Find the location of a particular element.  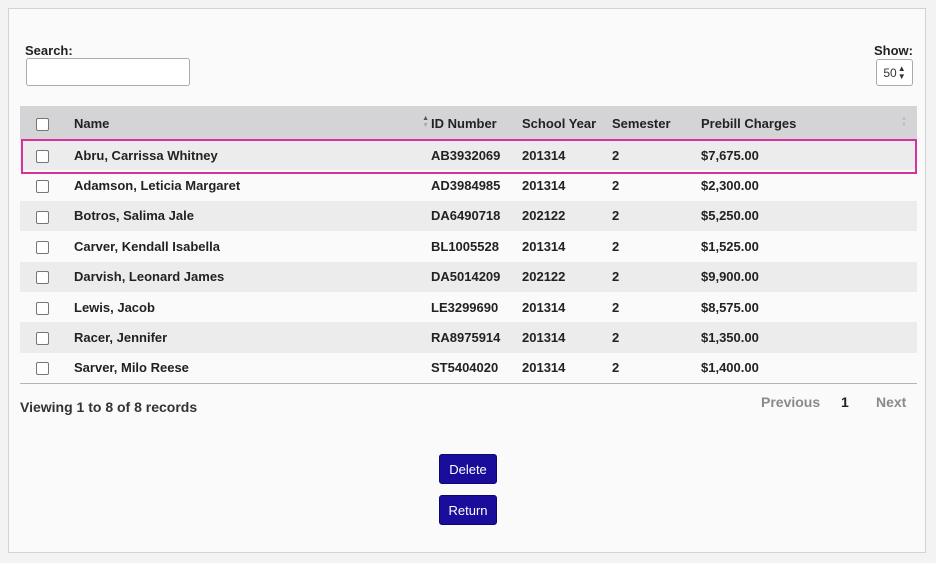

select-all-cell is located at coordinates (42, 123).